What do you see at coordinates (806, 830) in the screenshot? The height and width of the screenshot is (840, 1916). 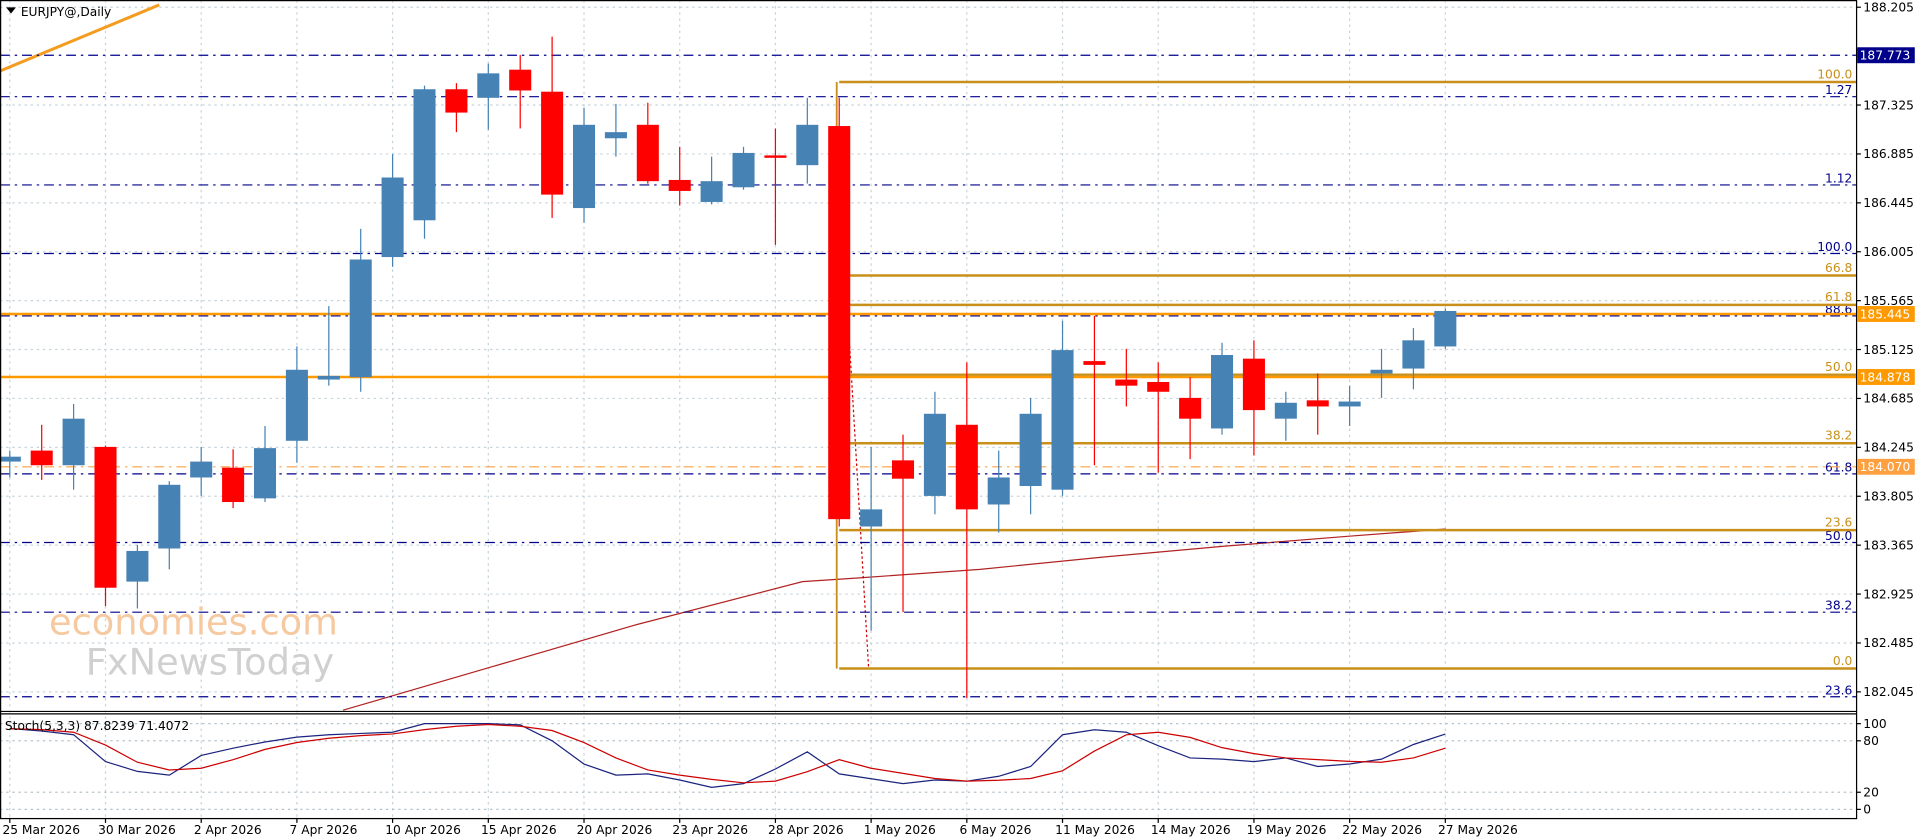 I see `x-tick-label: 28 Apr 2026` at bounding box center [806, 830].